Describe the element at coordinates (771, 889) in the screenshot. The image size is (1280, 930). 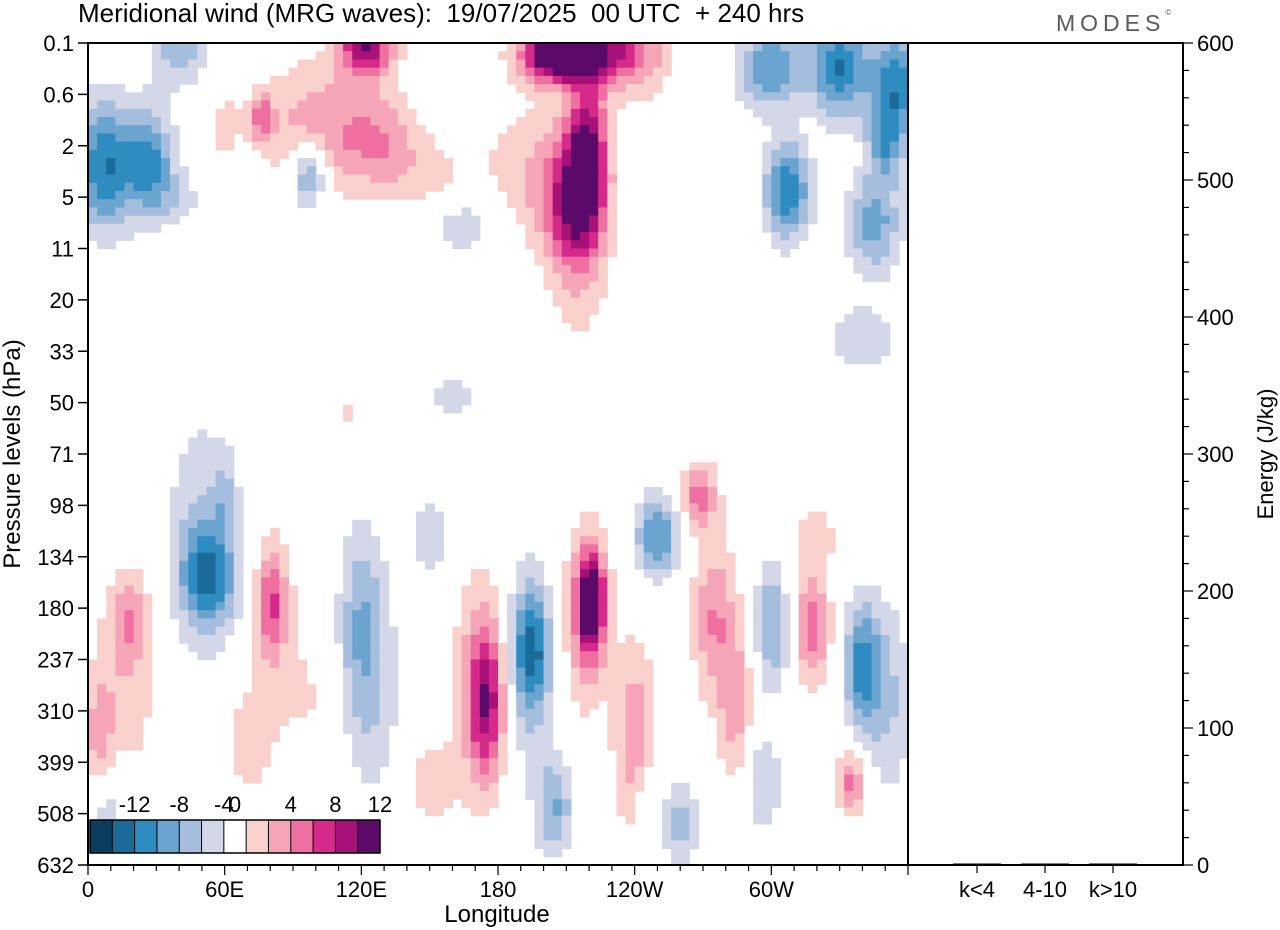
I see `x-tick-label: 60W` at that location.